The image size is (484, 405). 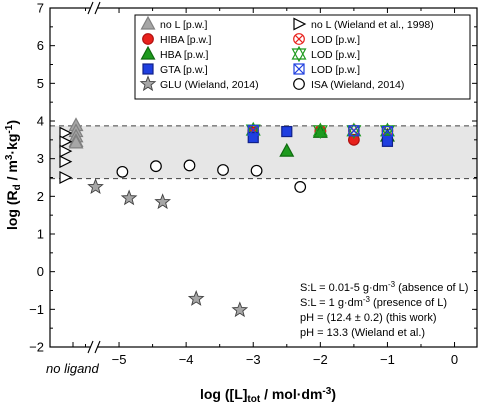 What do you see at coordinates (186, 359) in the screenshot?
I see `x-tick-label: −4` at bounding box center [186, 359].